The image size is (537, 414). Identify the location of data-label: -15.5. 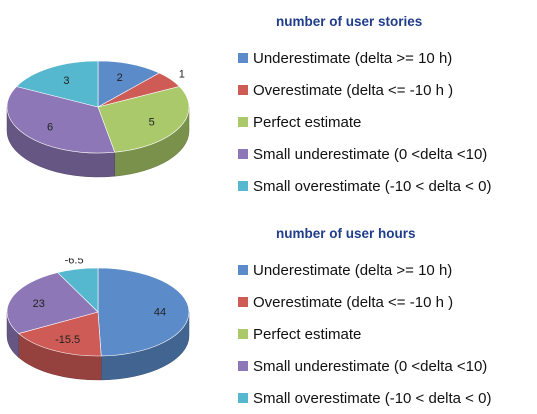
(67, 340).